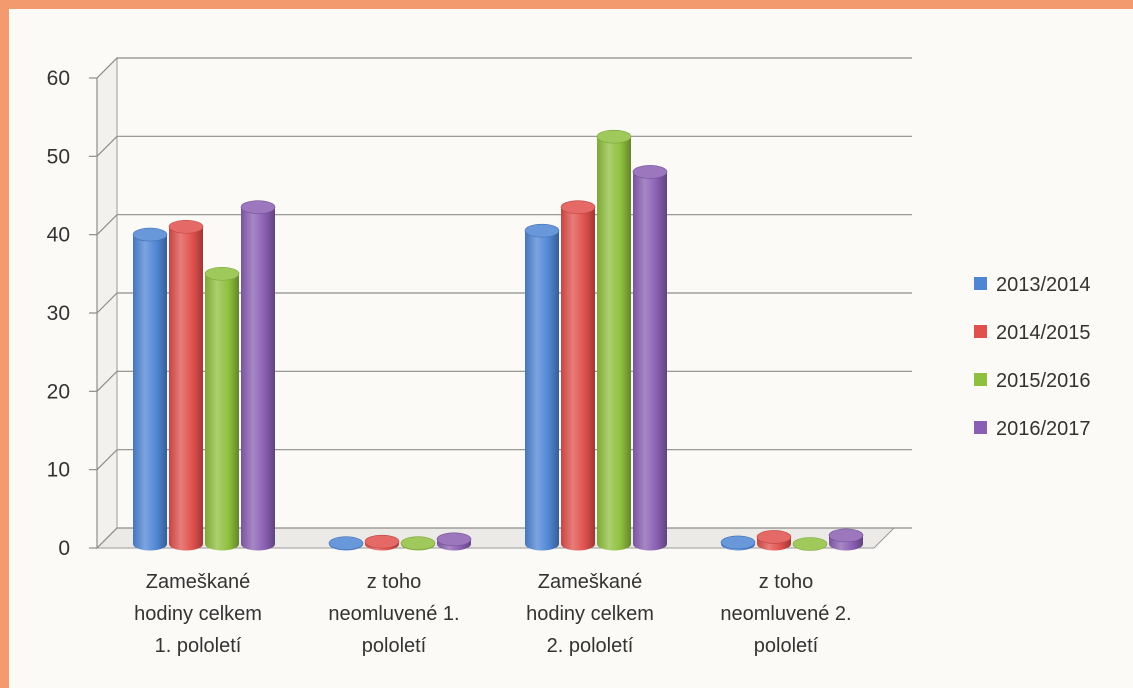  Describe the element at coordinates (64, 548) in the screenshot. I see `y-tick-label: 0` at that location.